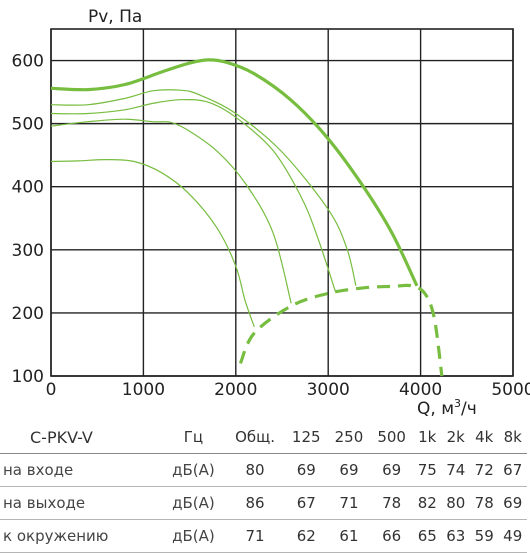  Describe the element at coordinates (81, 536) in the screenshot. I see `row-label: к окружению` at that location.